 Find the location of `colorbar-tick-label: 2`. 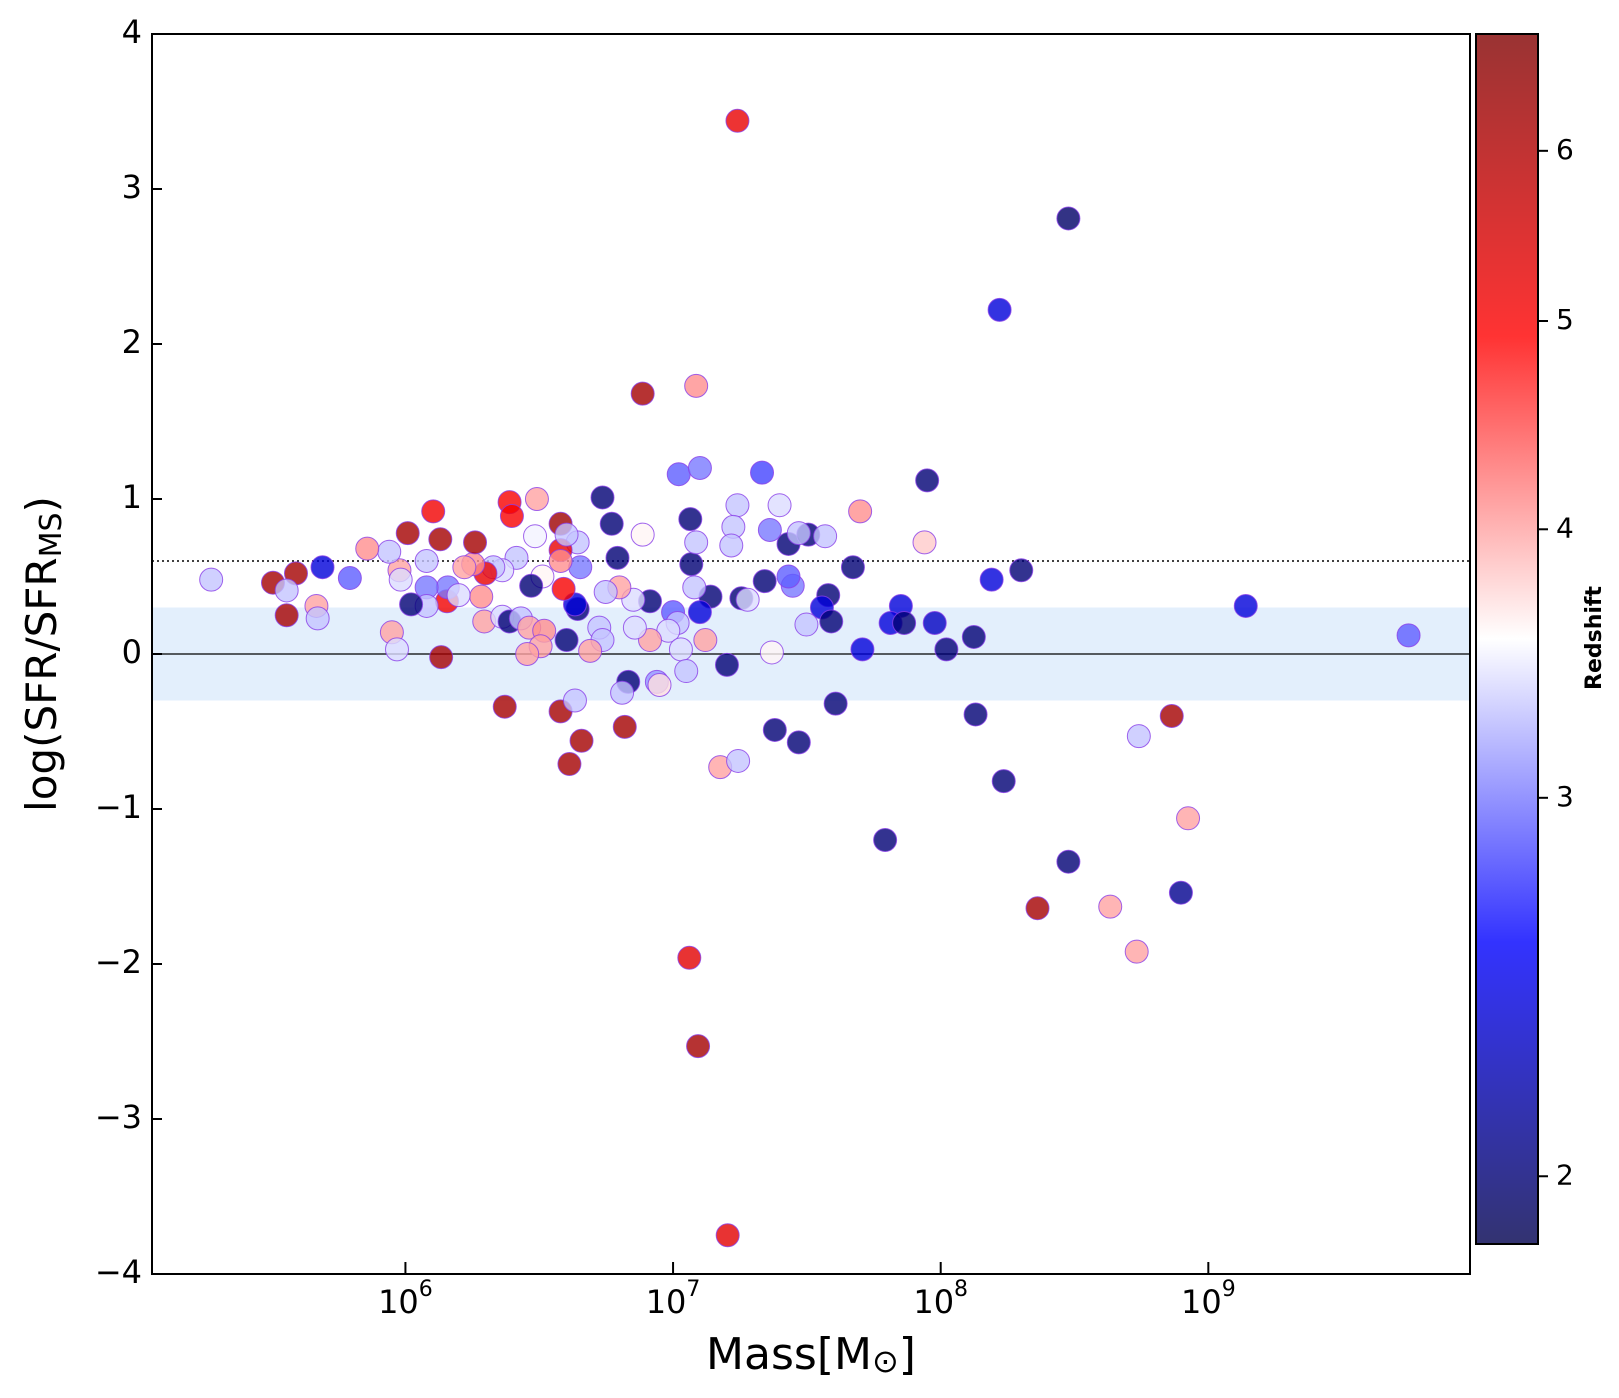

colorbar-tick-label: 2 is located at coordinates (1565, 1174).